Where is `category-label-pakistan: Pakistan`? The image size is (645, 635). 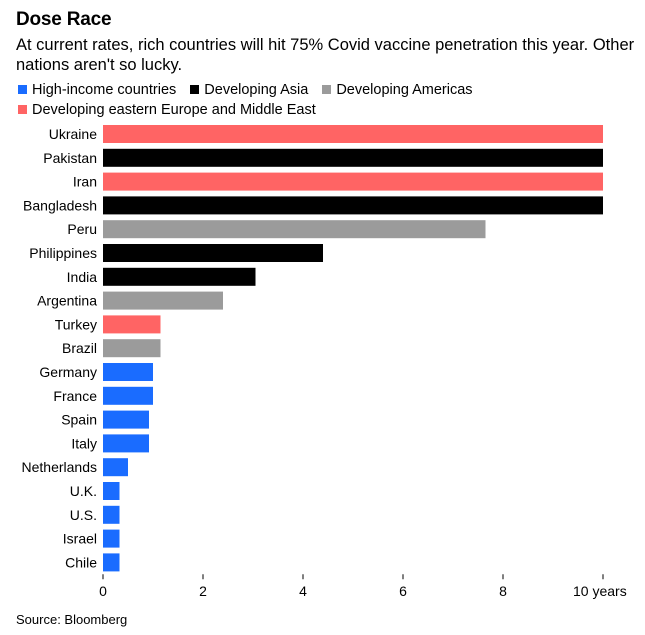
category-label-pakistan: Pakistan is located at coordinates (70, 158).